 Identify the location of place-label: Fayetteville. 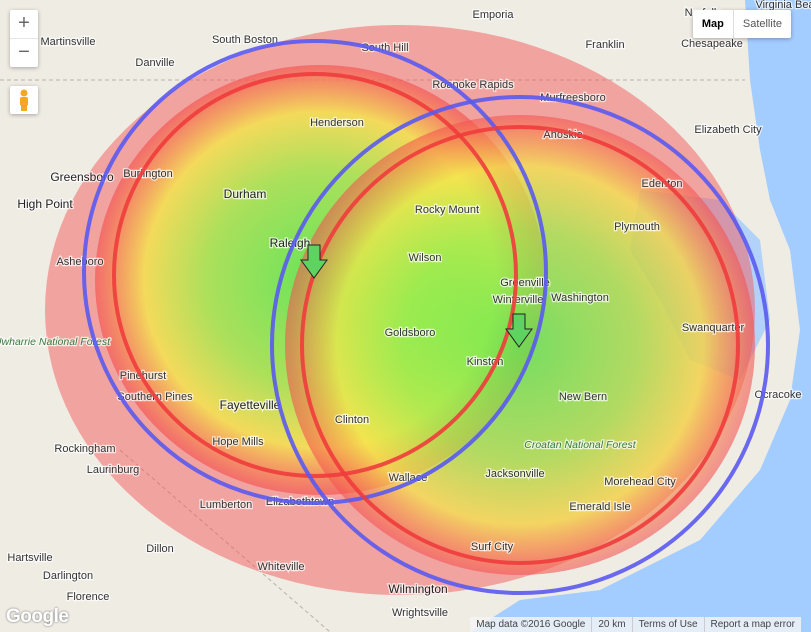
(250, 405).